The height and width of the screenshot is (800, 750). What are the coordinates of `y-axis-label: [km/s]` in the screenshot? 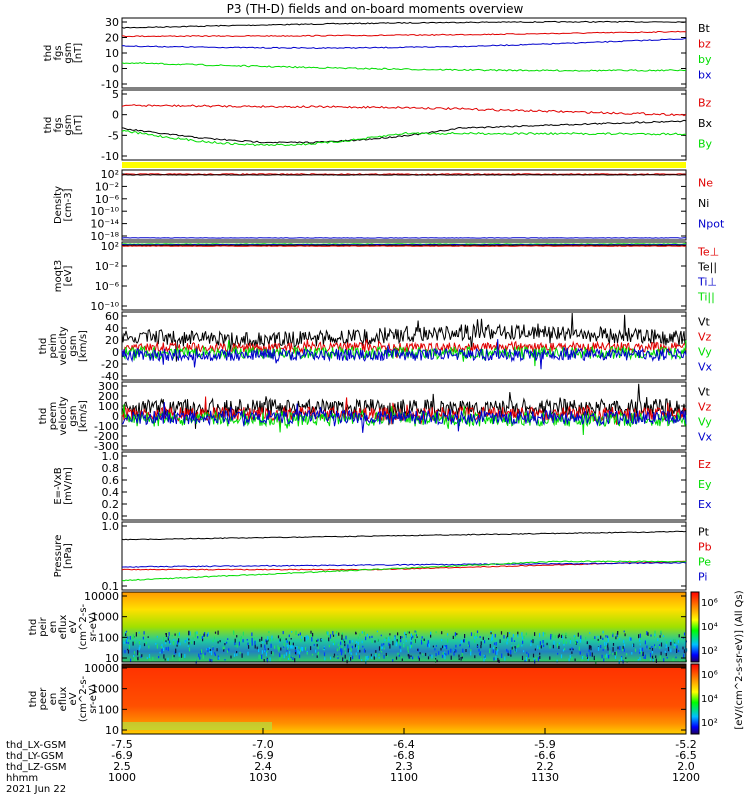 It's located at (83, 346).